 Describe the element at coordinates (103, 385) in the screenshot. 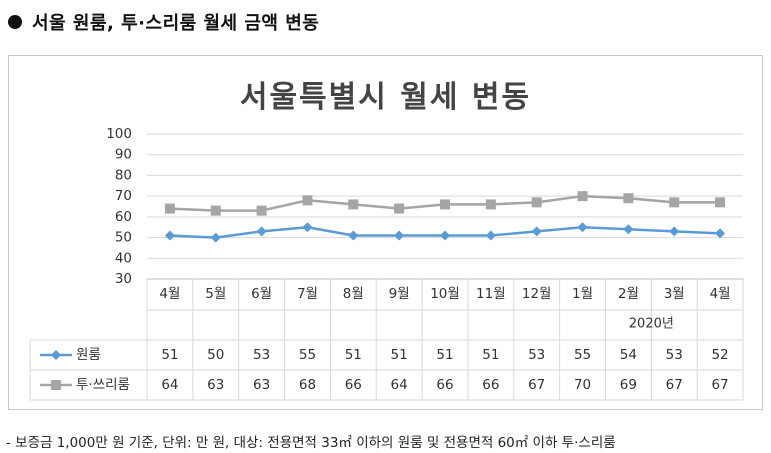

I see `legend-label: 투·쓰리룸` at that location.